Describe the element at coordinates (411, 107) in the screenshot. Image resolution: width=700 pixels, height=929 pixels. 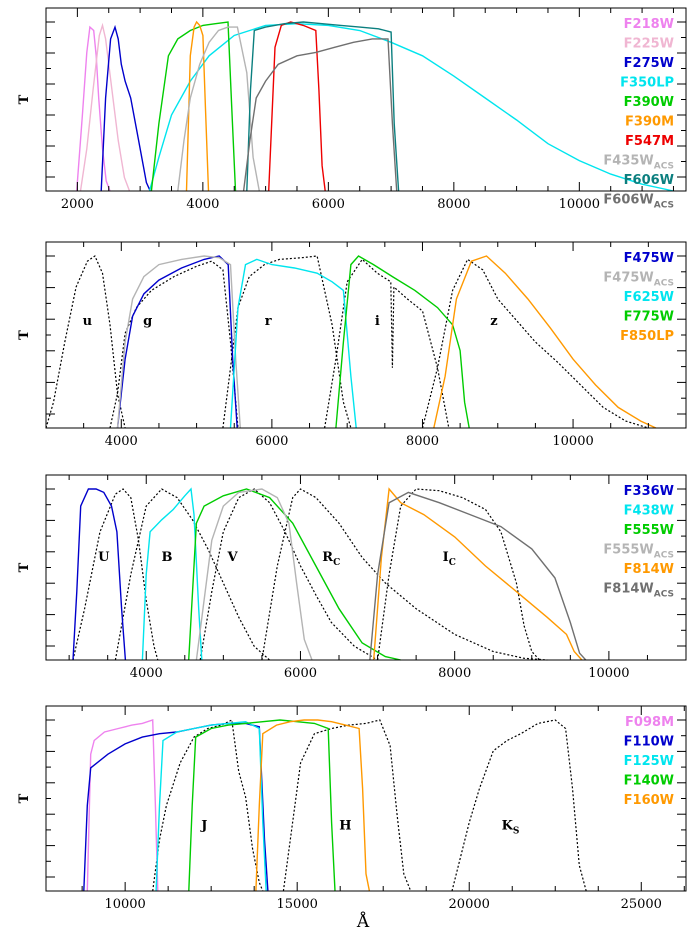
I see `series-F350LP` at that location.